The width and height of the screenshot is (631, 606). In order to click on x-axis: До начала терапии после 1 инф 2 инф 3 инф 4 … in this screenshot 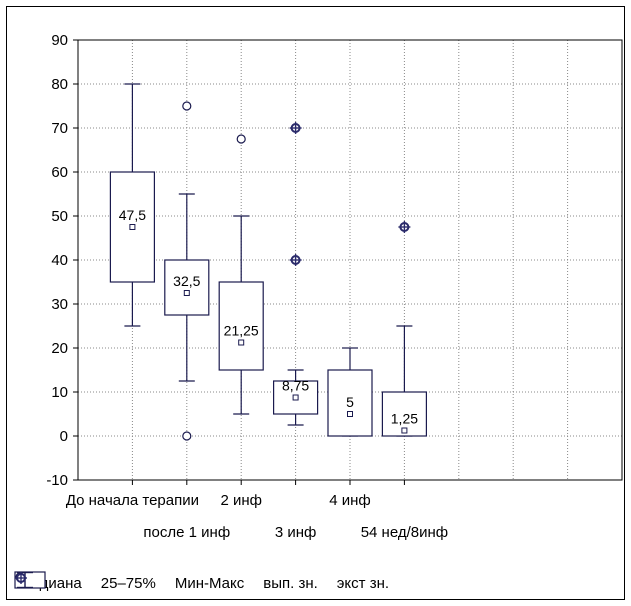, I will do `click(257, 510)`.